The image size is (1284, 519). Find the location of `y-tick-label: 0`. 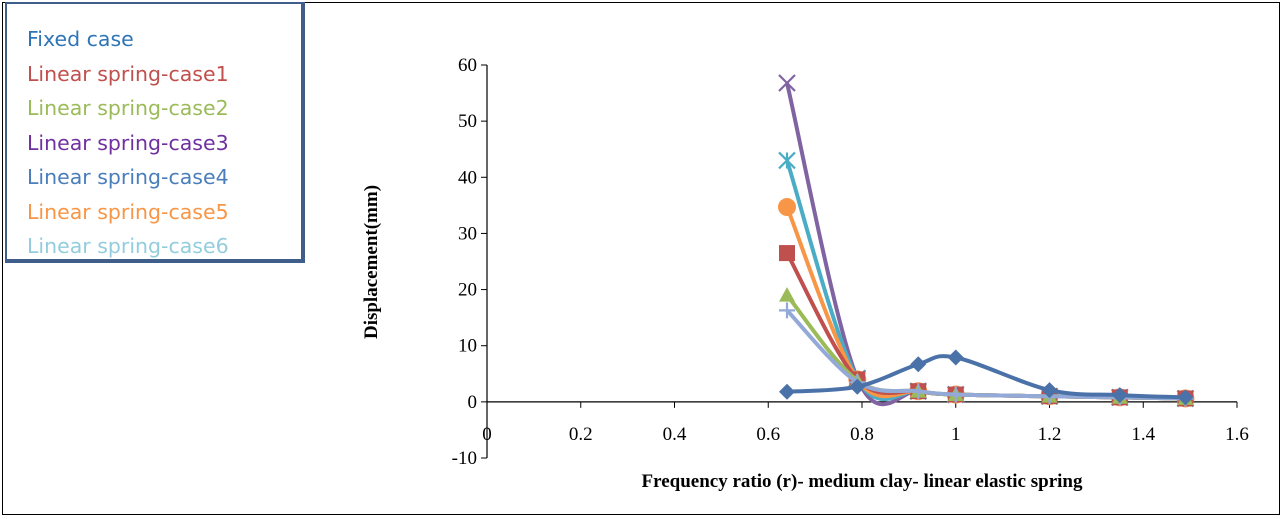

y-tick-label: 0 is located at coordinates (473, 402).